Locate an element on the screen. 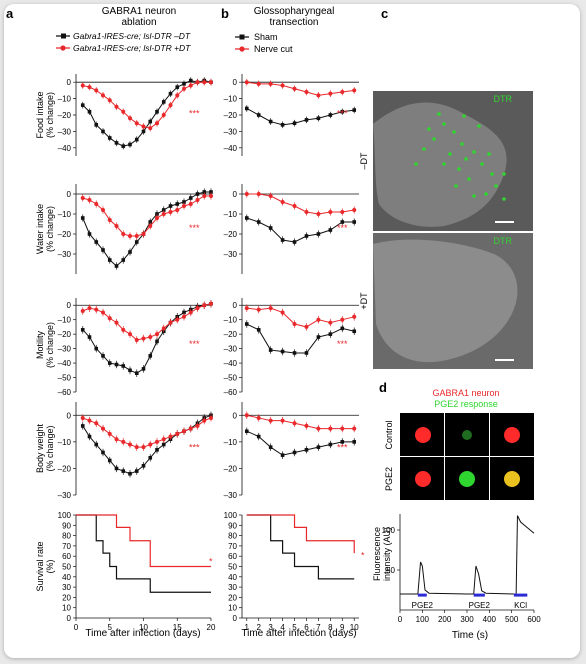 The height and width of the screenshot is (664, 586). stimulus-label: PGE2 is located at coordinates (480, 605).